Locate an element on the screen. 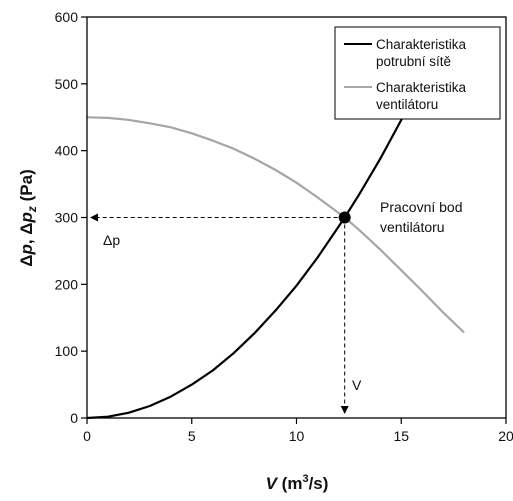 This screenshot has width=513, height=501. x-tick-label: 10 is located at coordinates (297, 436).